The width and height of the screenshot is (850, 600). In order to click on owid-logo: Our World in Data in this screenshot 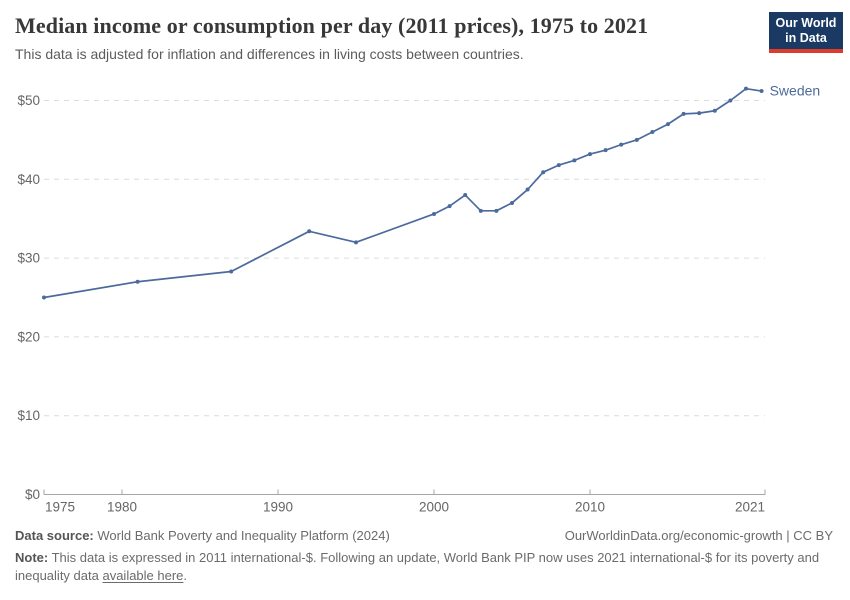, I will do `click(806, 32)`.